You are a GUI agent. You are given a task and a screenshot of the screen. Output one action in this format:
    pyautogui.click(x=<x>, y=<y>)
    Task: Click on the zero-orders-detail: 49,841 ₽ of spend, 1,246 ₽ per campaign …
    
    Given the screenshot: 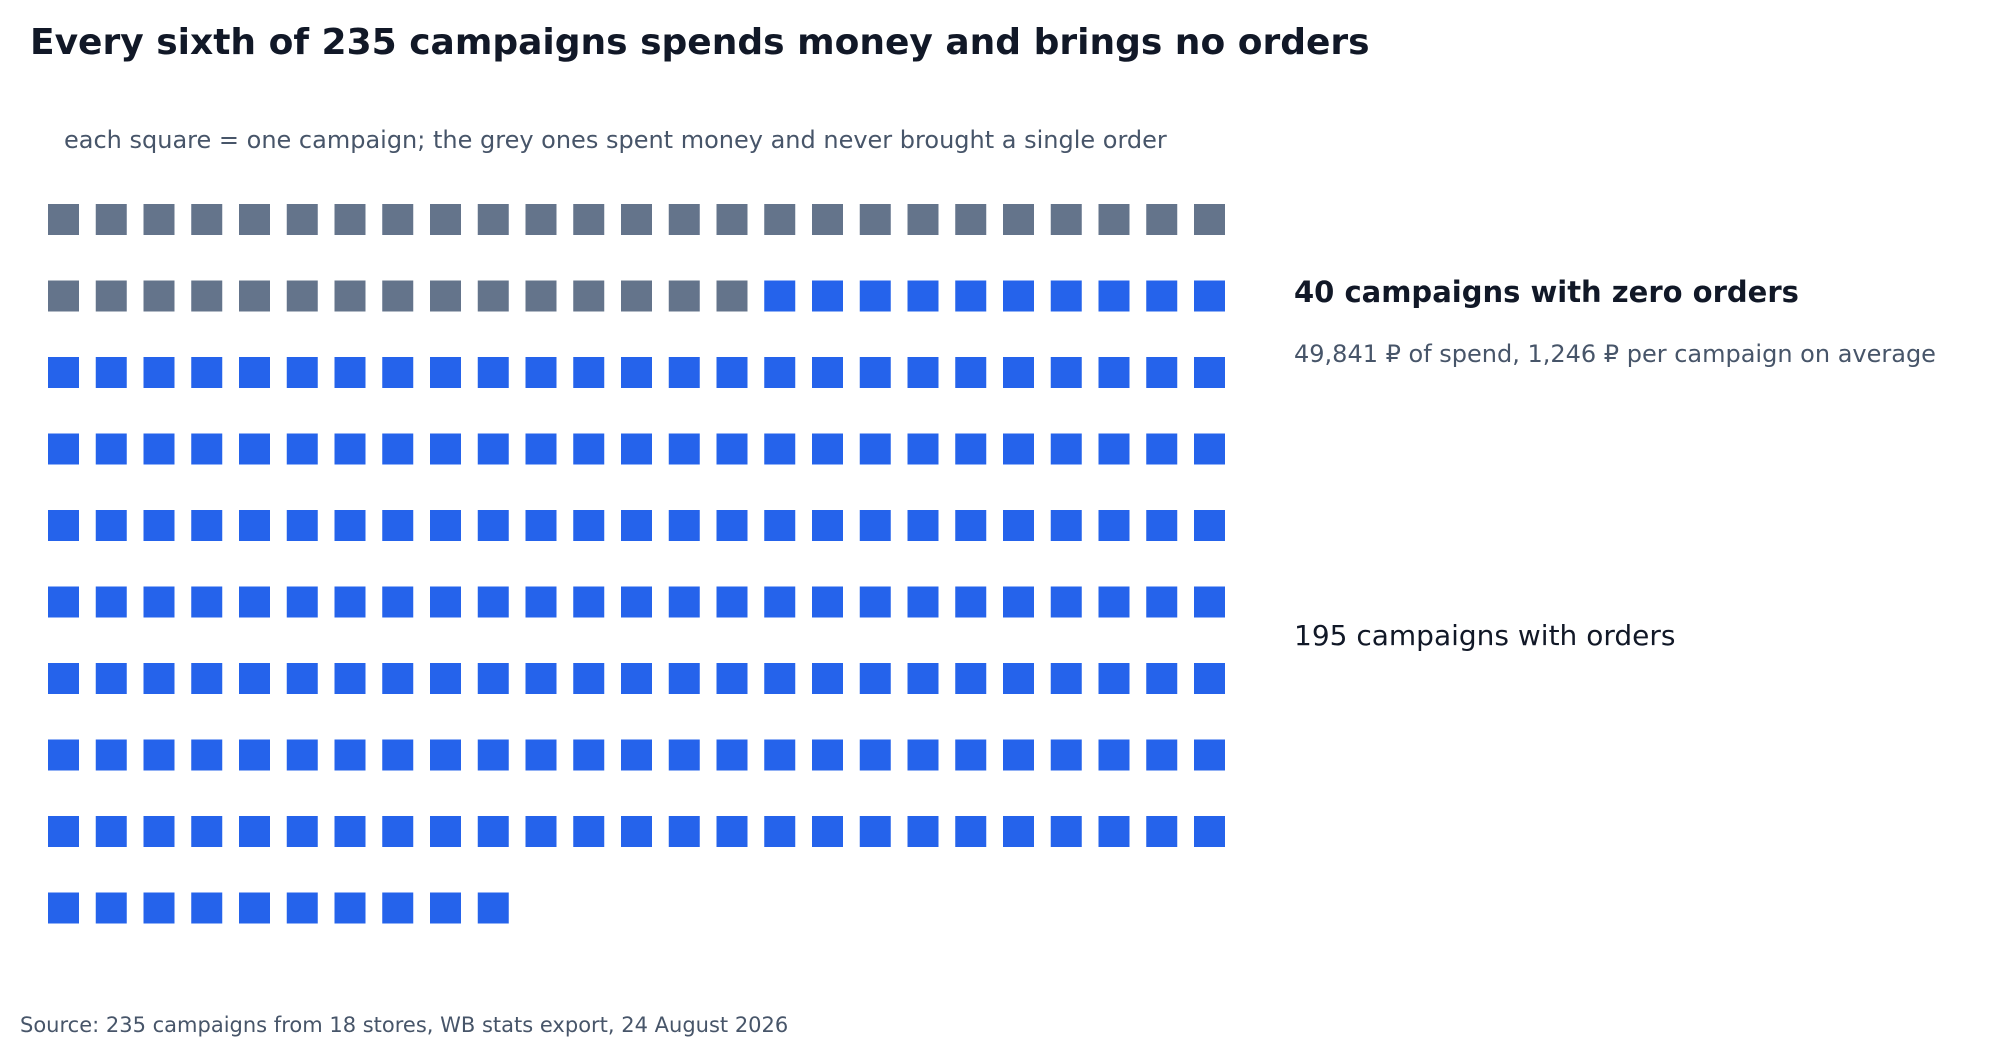 What is the action you would take?
    pyautogui.click(x=1615, y=354)
    